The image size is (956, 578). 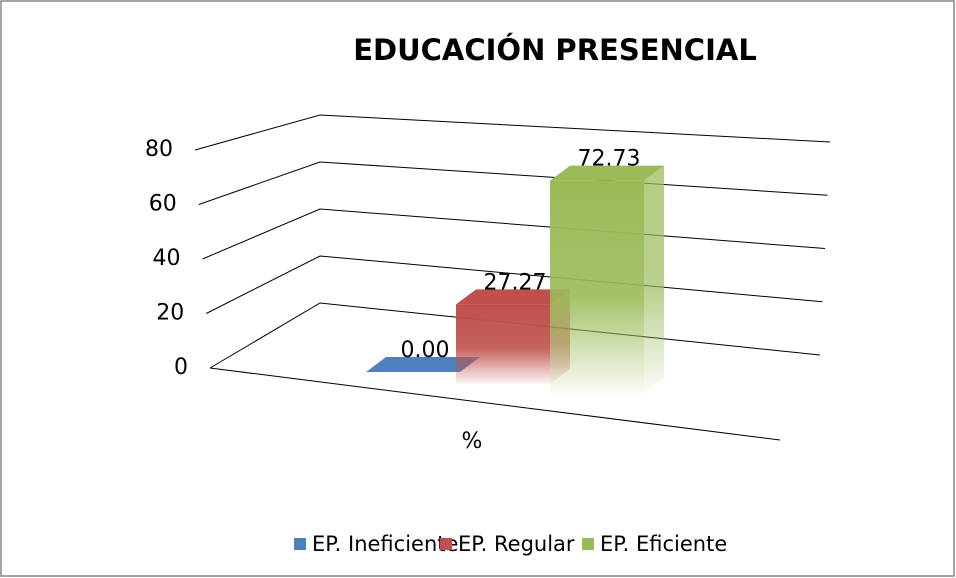 What do you see at coordinates (181, 367) in the screenshot?
I see `y-tick-label: 0` at bounding box center [181, 367].